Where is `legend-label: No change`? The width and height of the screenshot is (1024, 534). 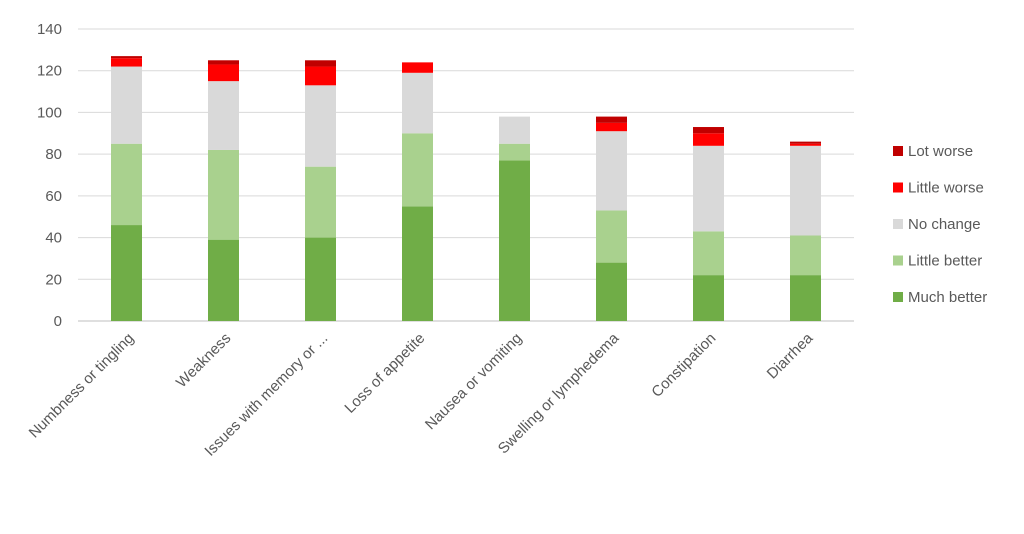 legend-label: No change is located at coordinates (944, 224).